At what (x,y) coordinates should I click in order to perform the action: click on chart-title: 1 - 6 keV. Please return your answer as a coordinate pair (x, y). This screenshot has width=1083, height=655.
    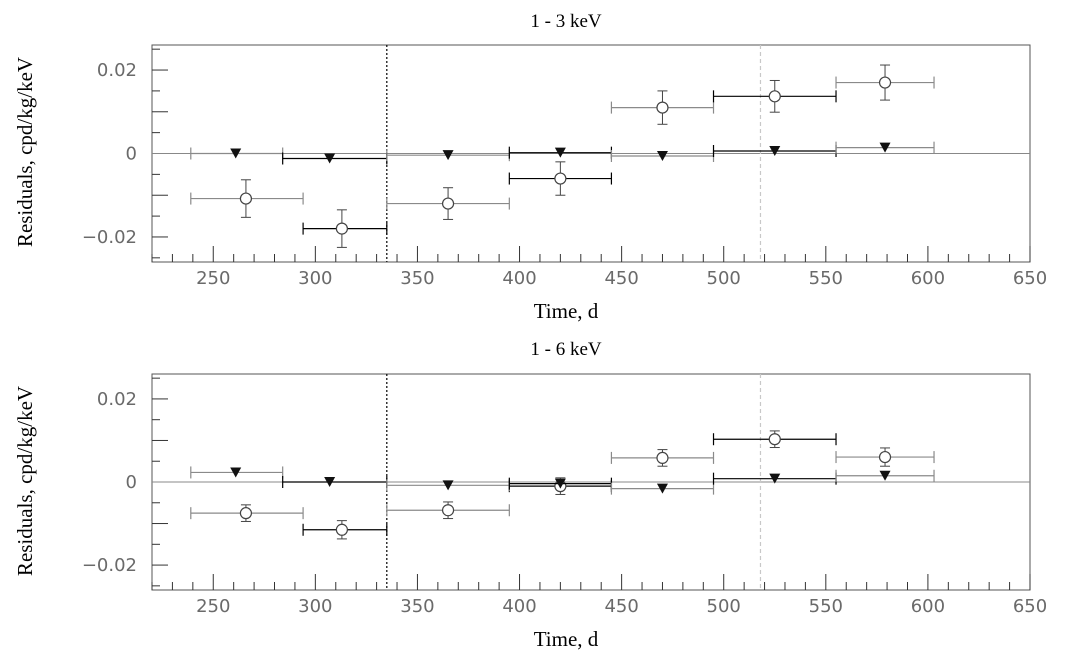
    Looking at the image, I should click on (566, 349).